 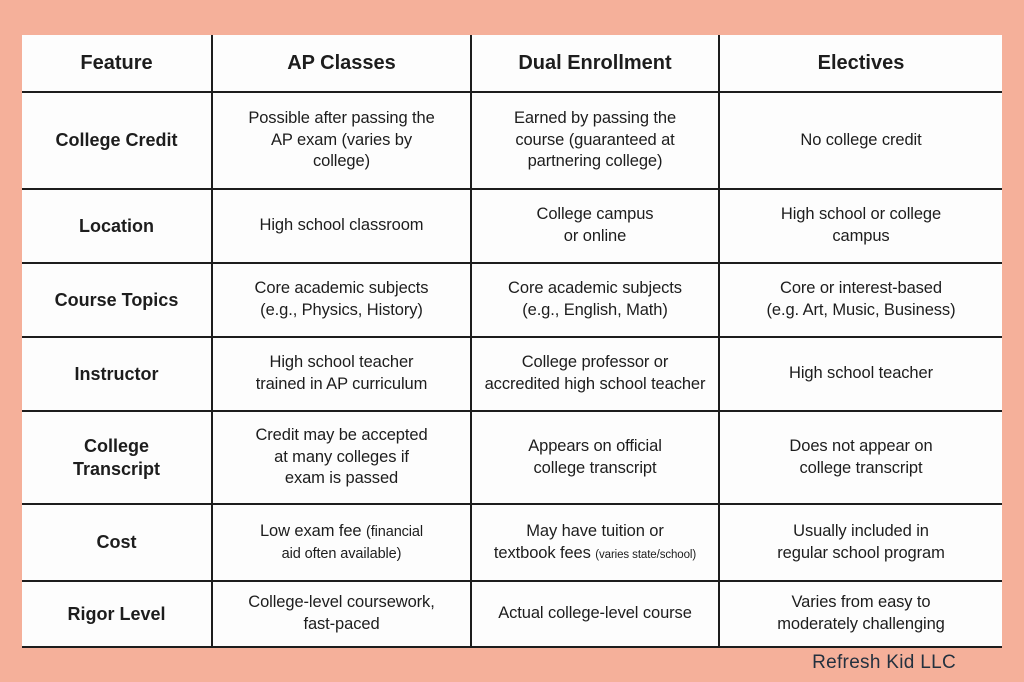 I want to click on feature-label-row-1: Location, so click(x=117, y=227).